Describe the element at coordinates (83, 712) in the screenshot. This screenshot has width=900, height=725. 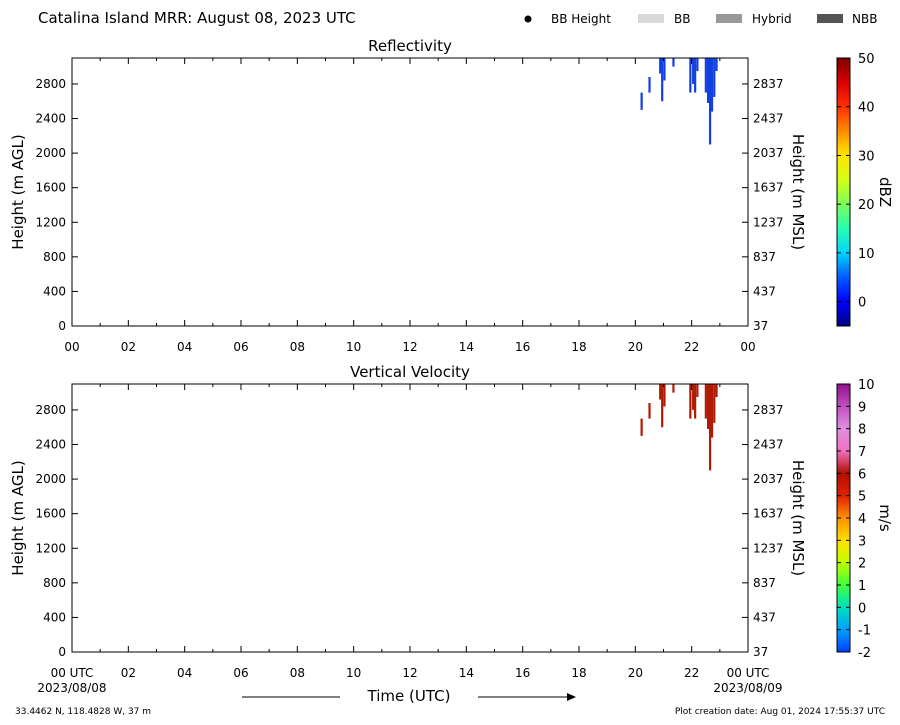
I see `station-location: 33.4462 N, 118.4828 W, 37 m` at that location.